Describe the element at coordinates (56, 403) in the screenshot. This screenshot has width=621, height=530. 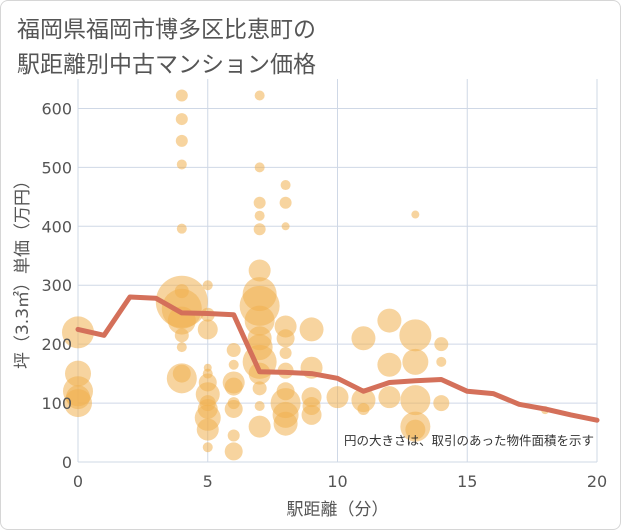
I see `y-tick-label: 100` at that location.